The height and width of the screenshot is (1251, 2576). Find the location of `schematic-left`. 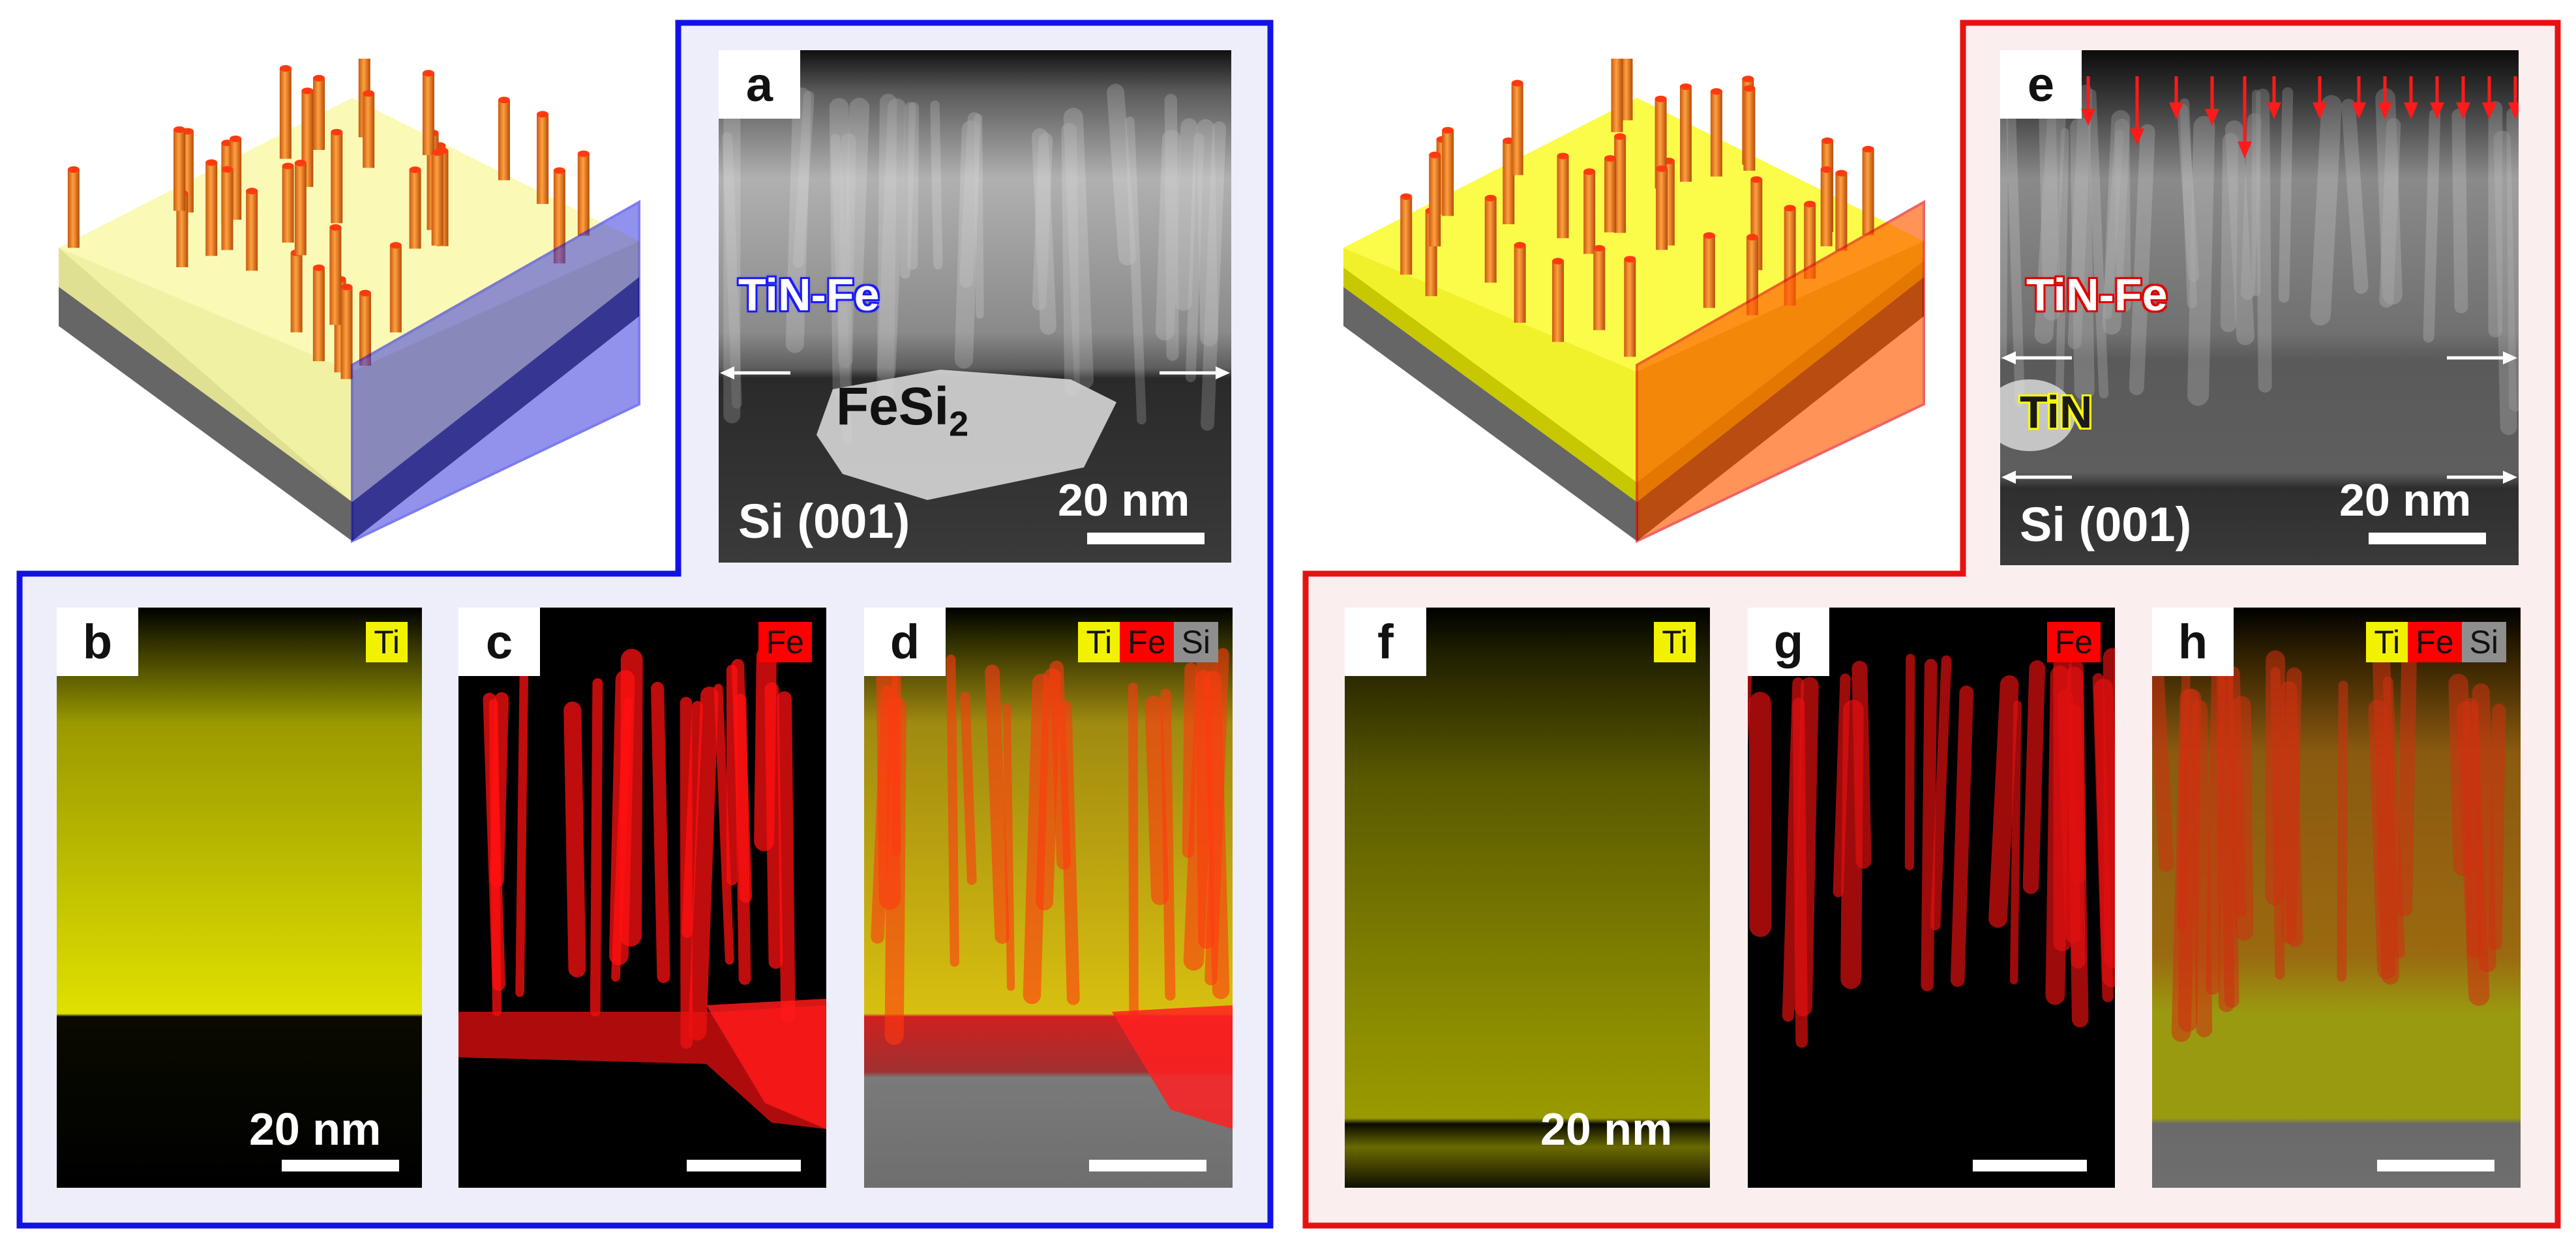

schematic-left is located at coordinates (349, 301).